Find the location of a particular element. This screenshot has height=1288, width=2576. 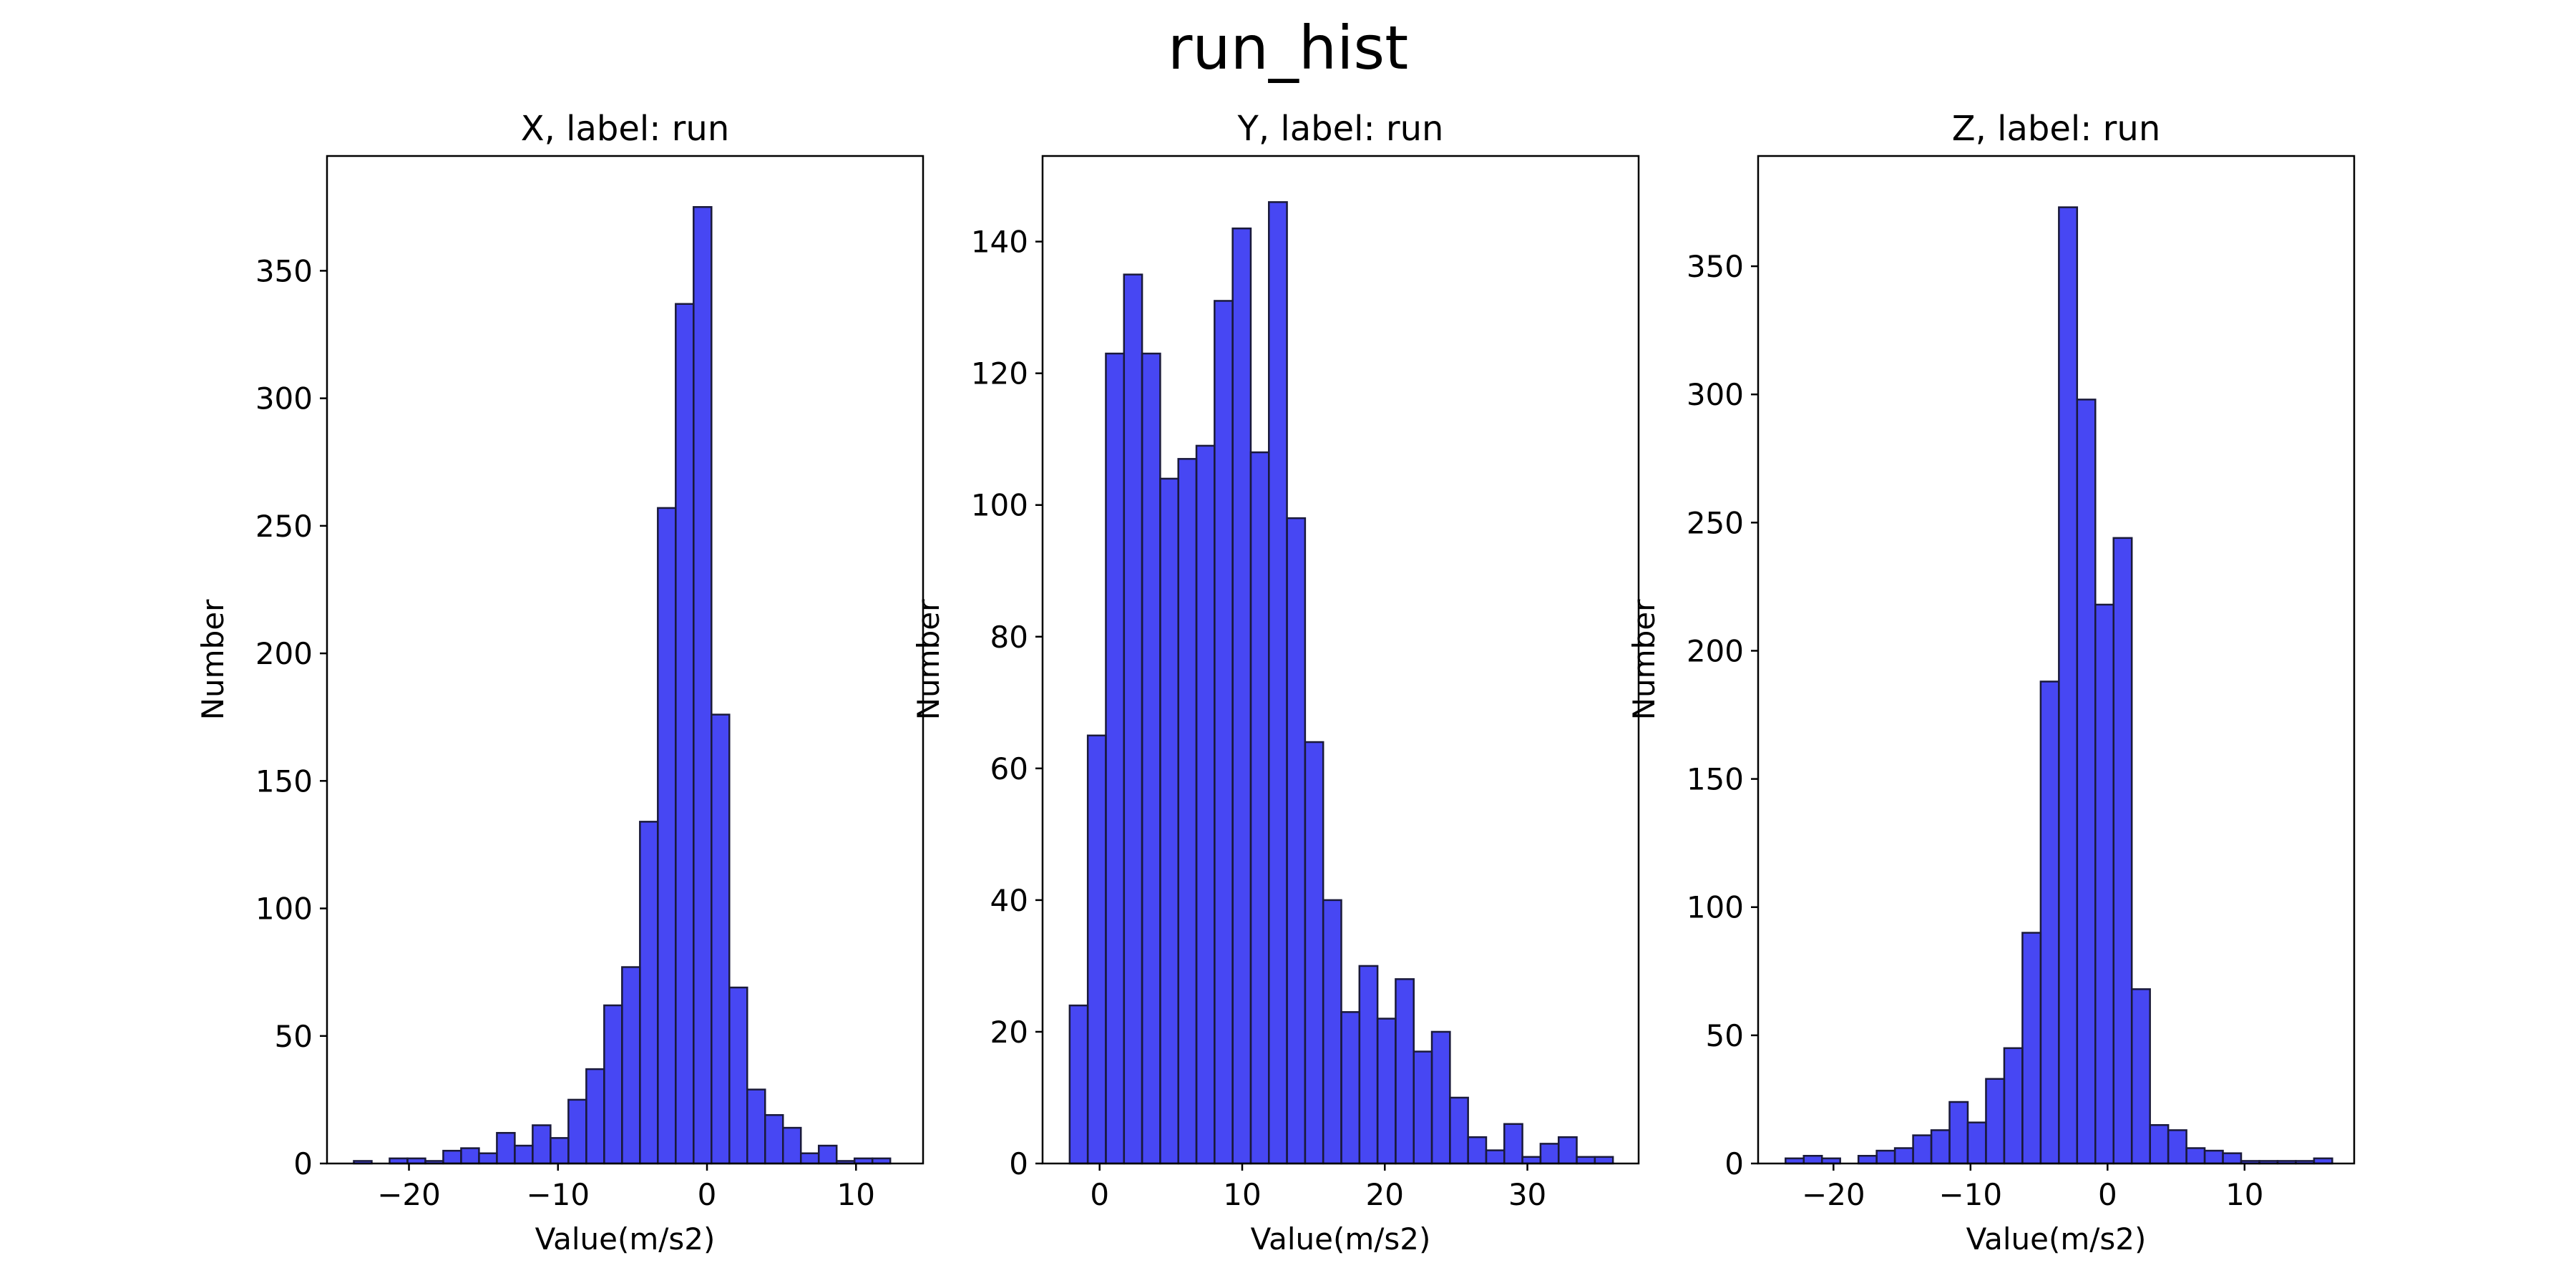

y-axis-label: Number is located at coordinates (928, 659).